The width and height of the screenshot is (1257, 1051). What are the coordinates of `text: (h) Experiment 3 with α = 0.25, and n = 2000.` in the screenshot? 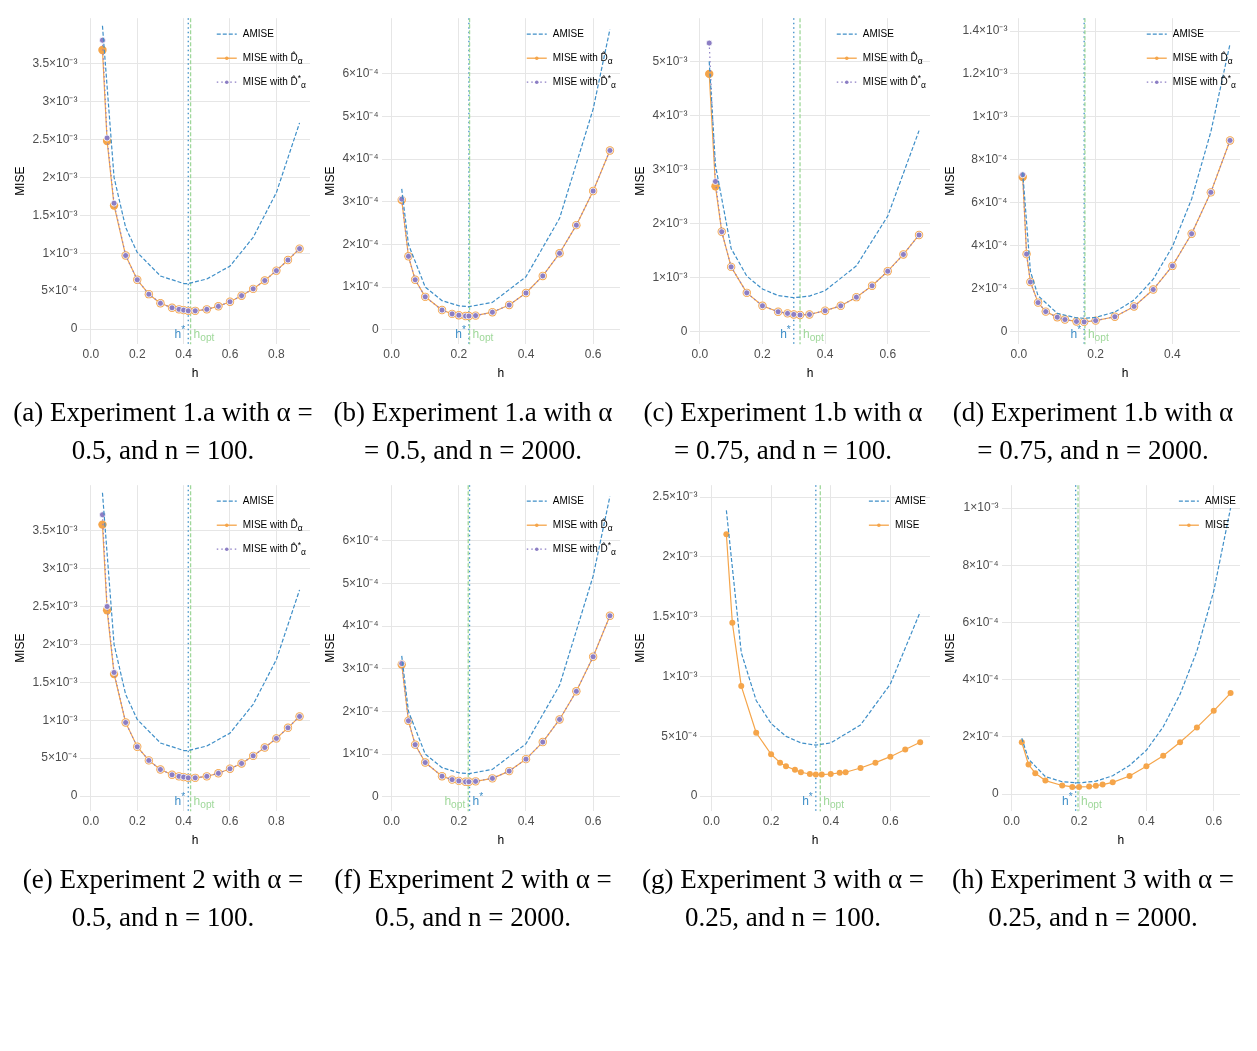 It's located at (1093, 898).